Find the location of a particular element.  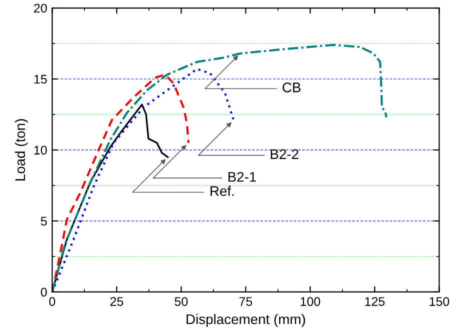

x-tick-label: 100 is located at coordinates (310, 301).